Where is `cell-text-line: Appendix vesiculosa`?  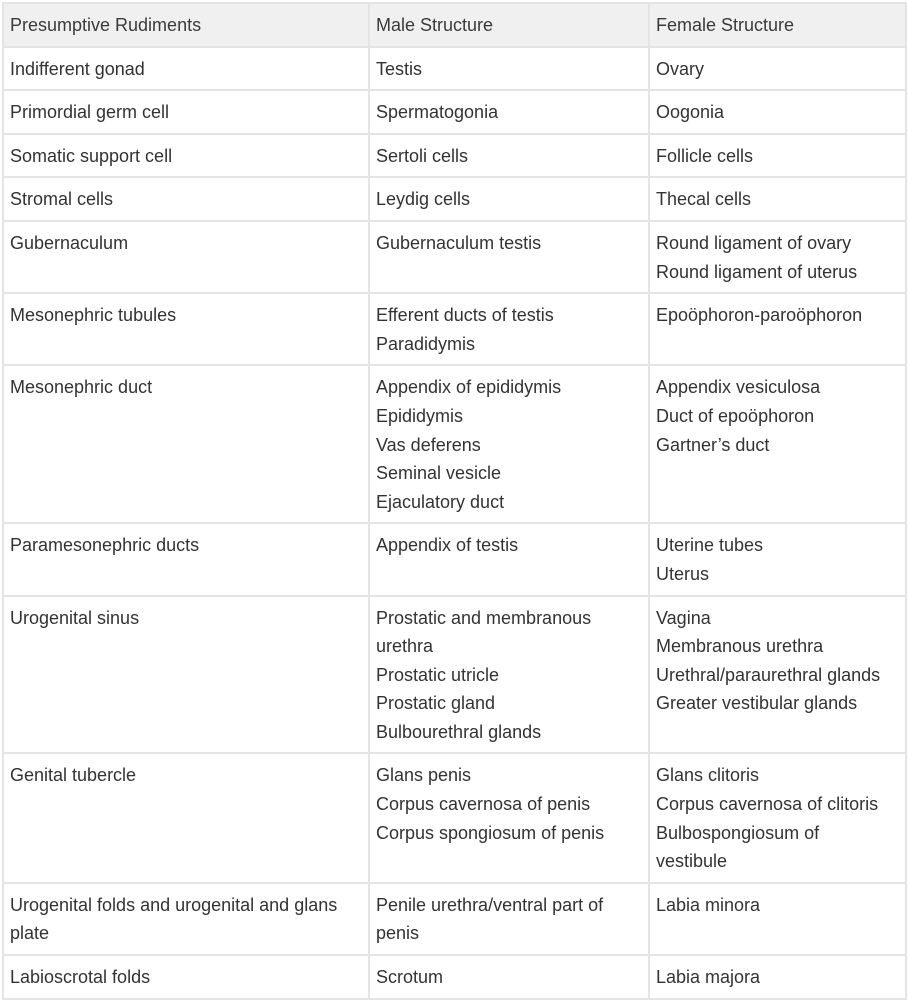 cell-text-line: Appendix vesiculosa is located at coordinates (738, 387).